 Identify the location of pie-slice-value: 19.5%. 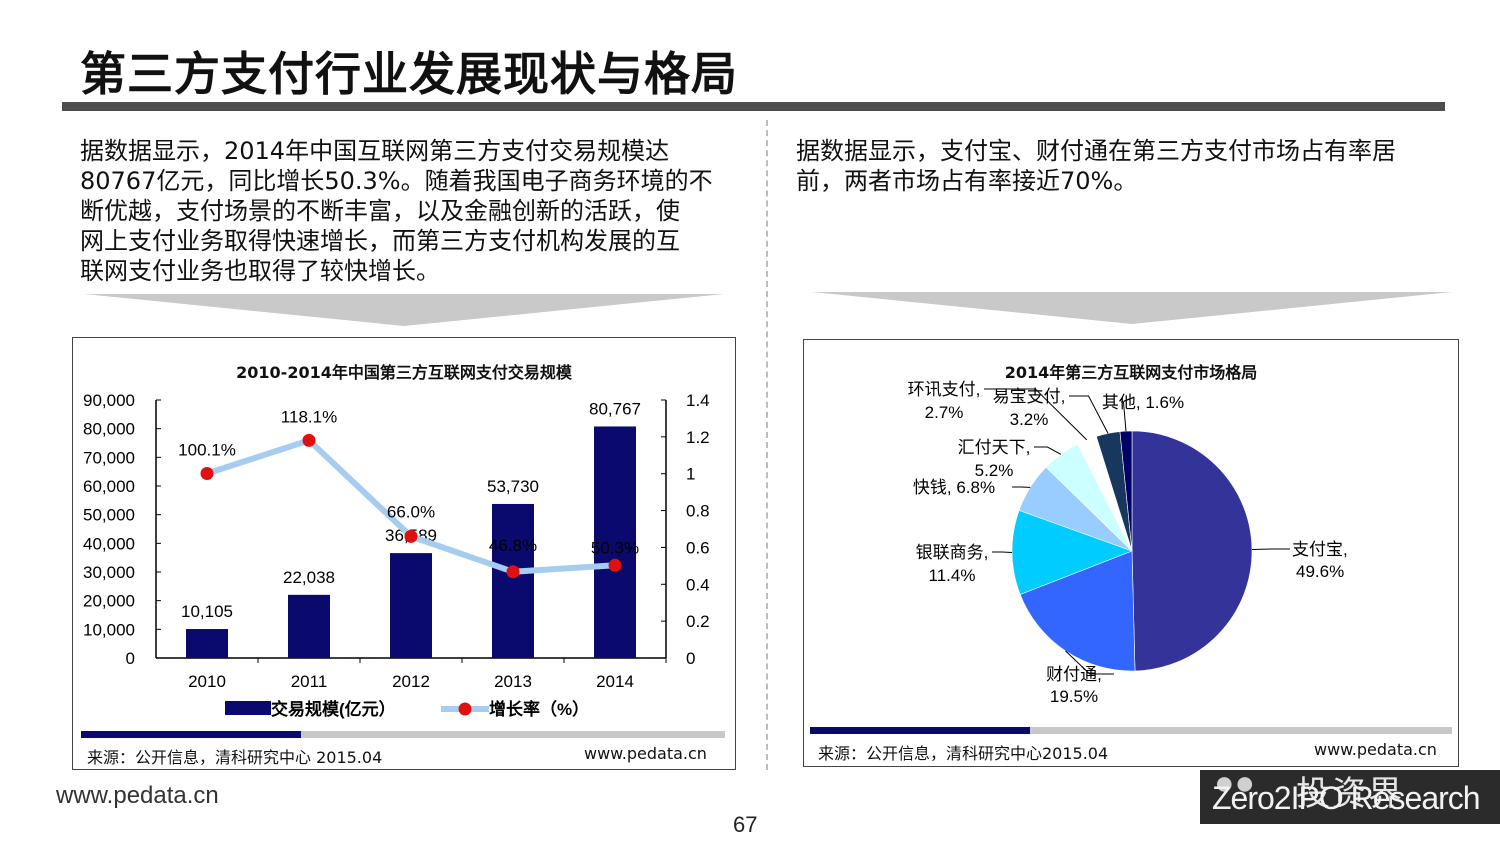
(1074, 696).